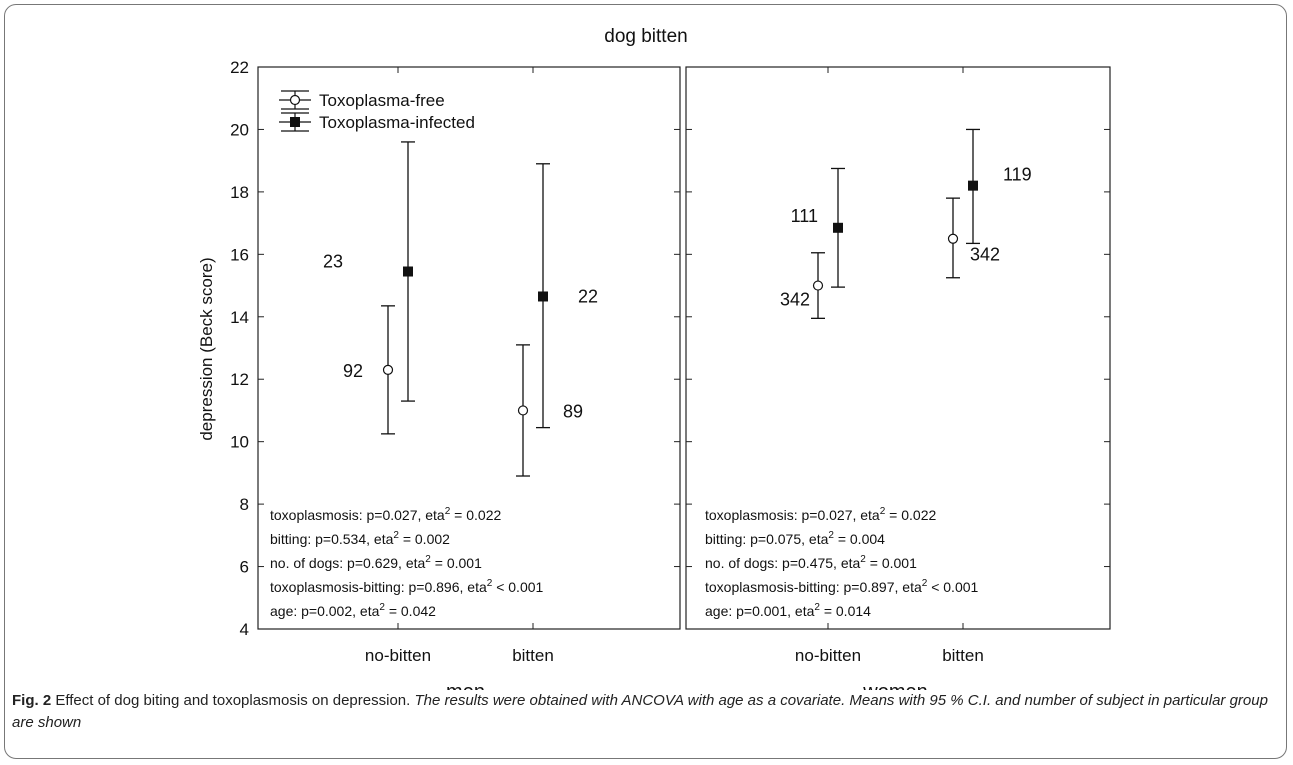 Image resolution: width=1293 pixels, height=765 pixels. I want to click on y-tick-label: 20, so click(239, 129).